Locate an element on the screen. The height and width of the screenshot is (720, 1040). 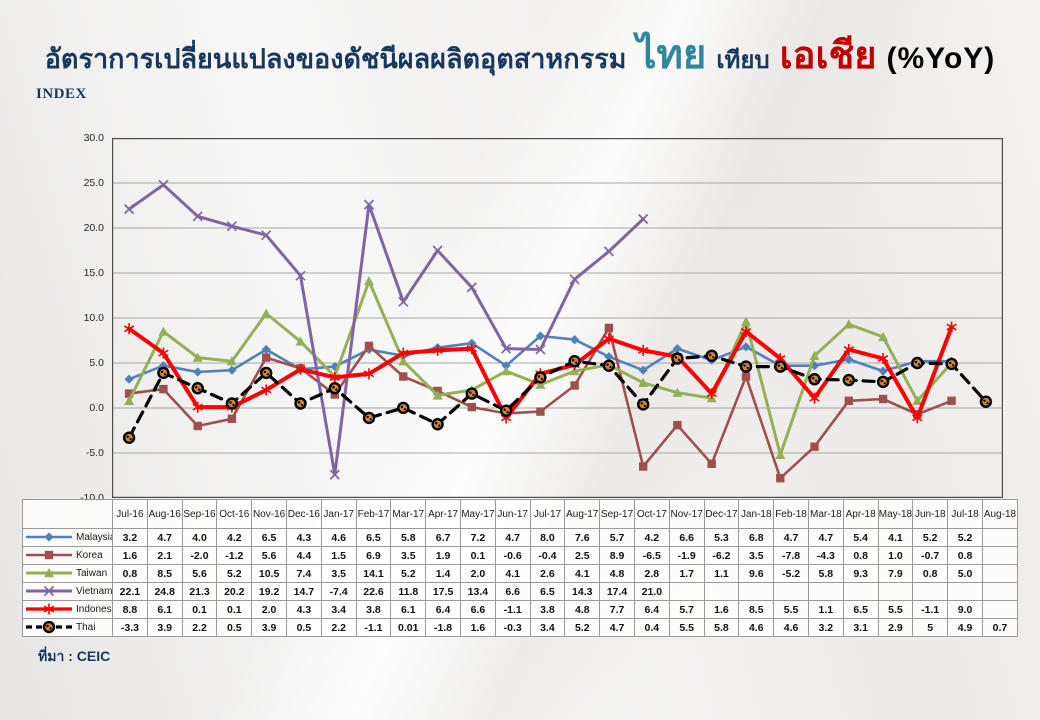
value-cell: 4.3 is located at coordinates (303, 609).